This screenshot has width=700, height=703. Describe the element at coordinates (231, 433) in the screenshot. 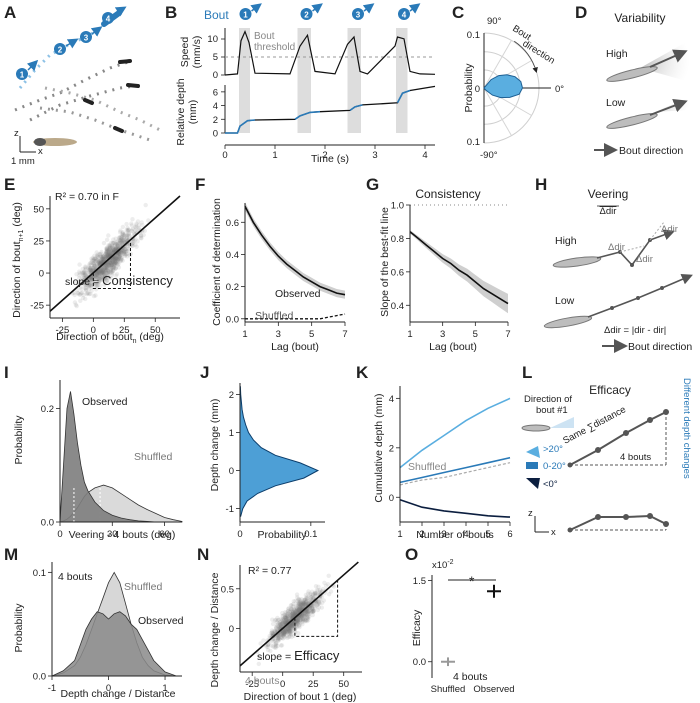

I see `j-ytick-label: 1` at that location.